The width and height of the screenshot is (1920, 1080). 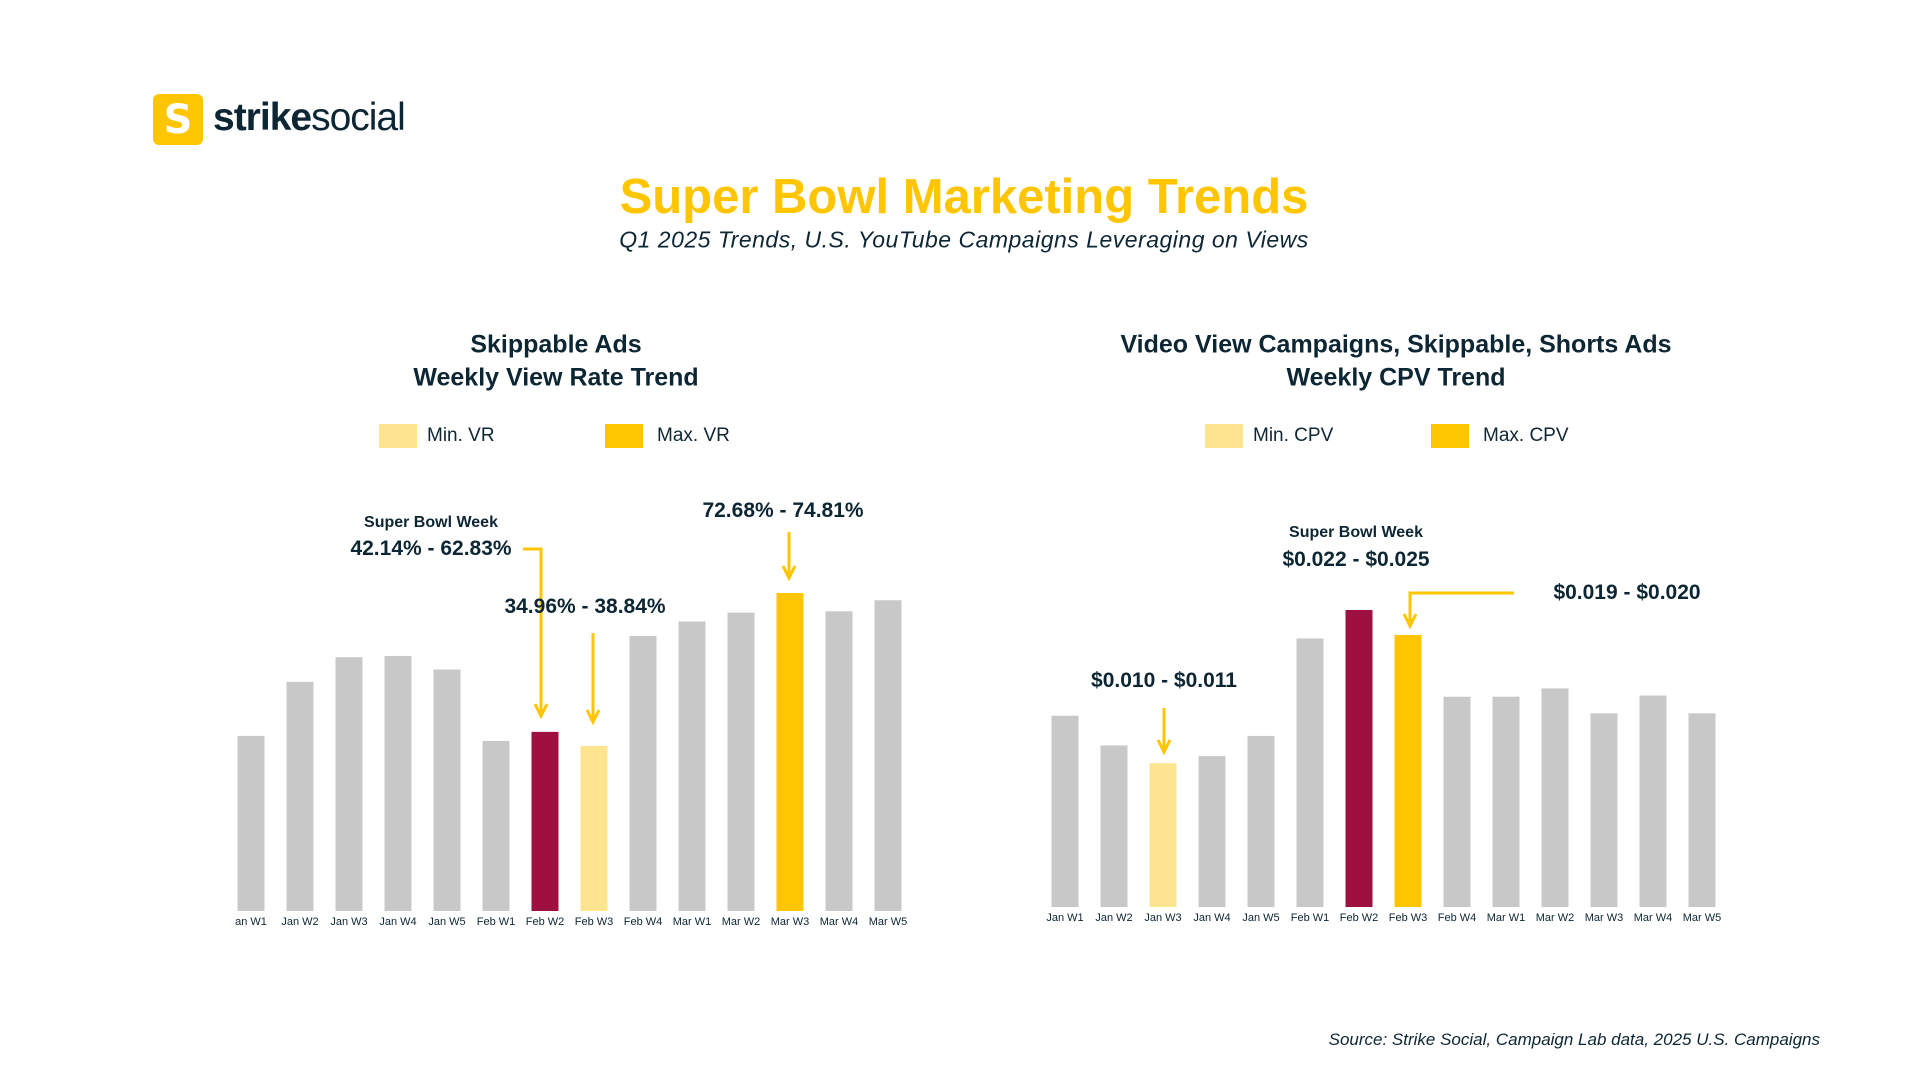 I want to click on x-tick-label: Jan W1, so click(x=1064, y=918).